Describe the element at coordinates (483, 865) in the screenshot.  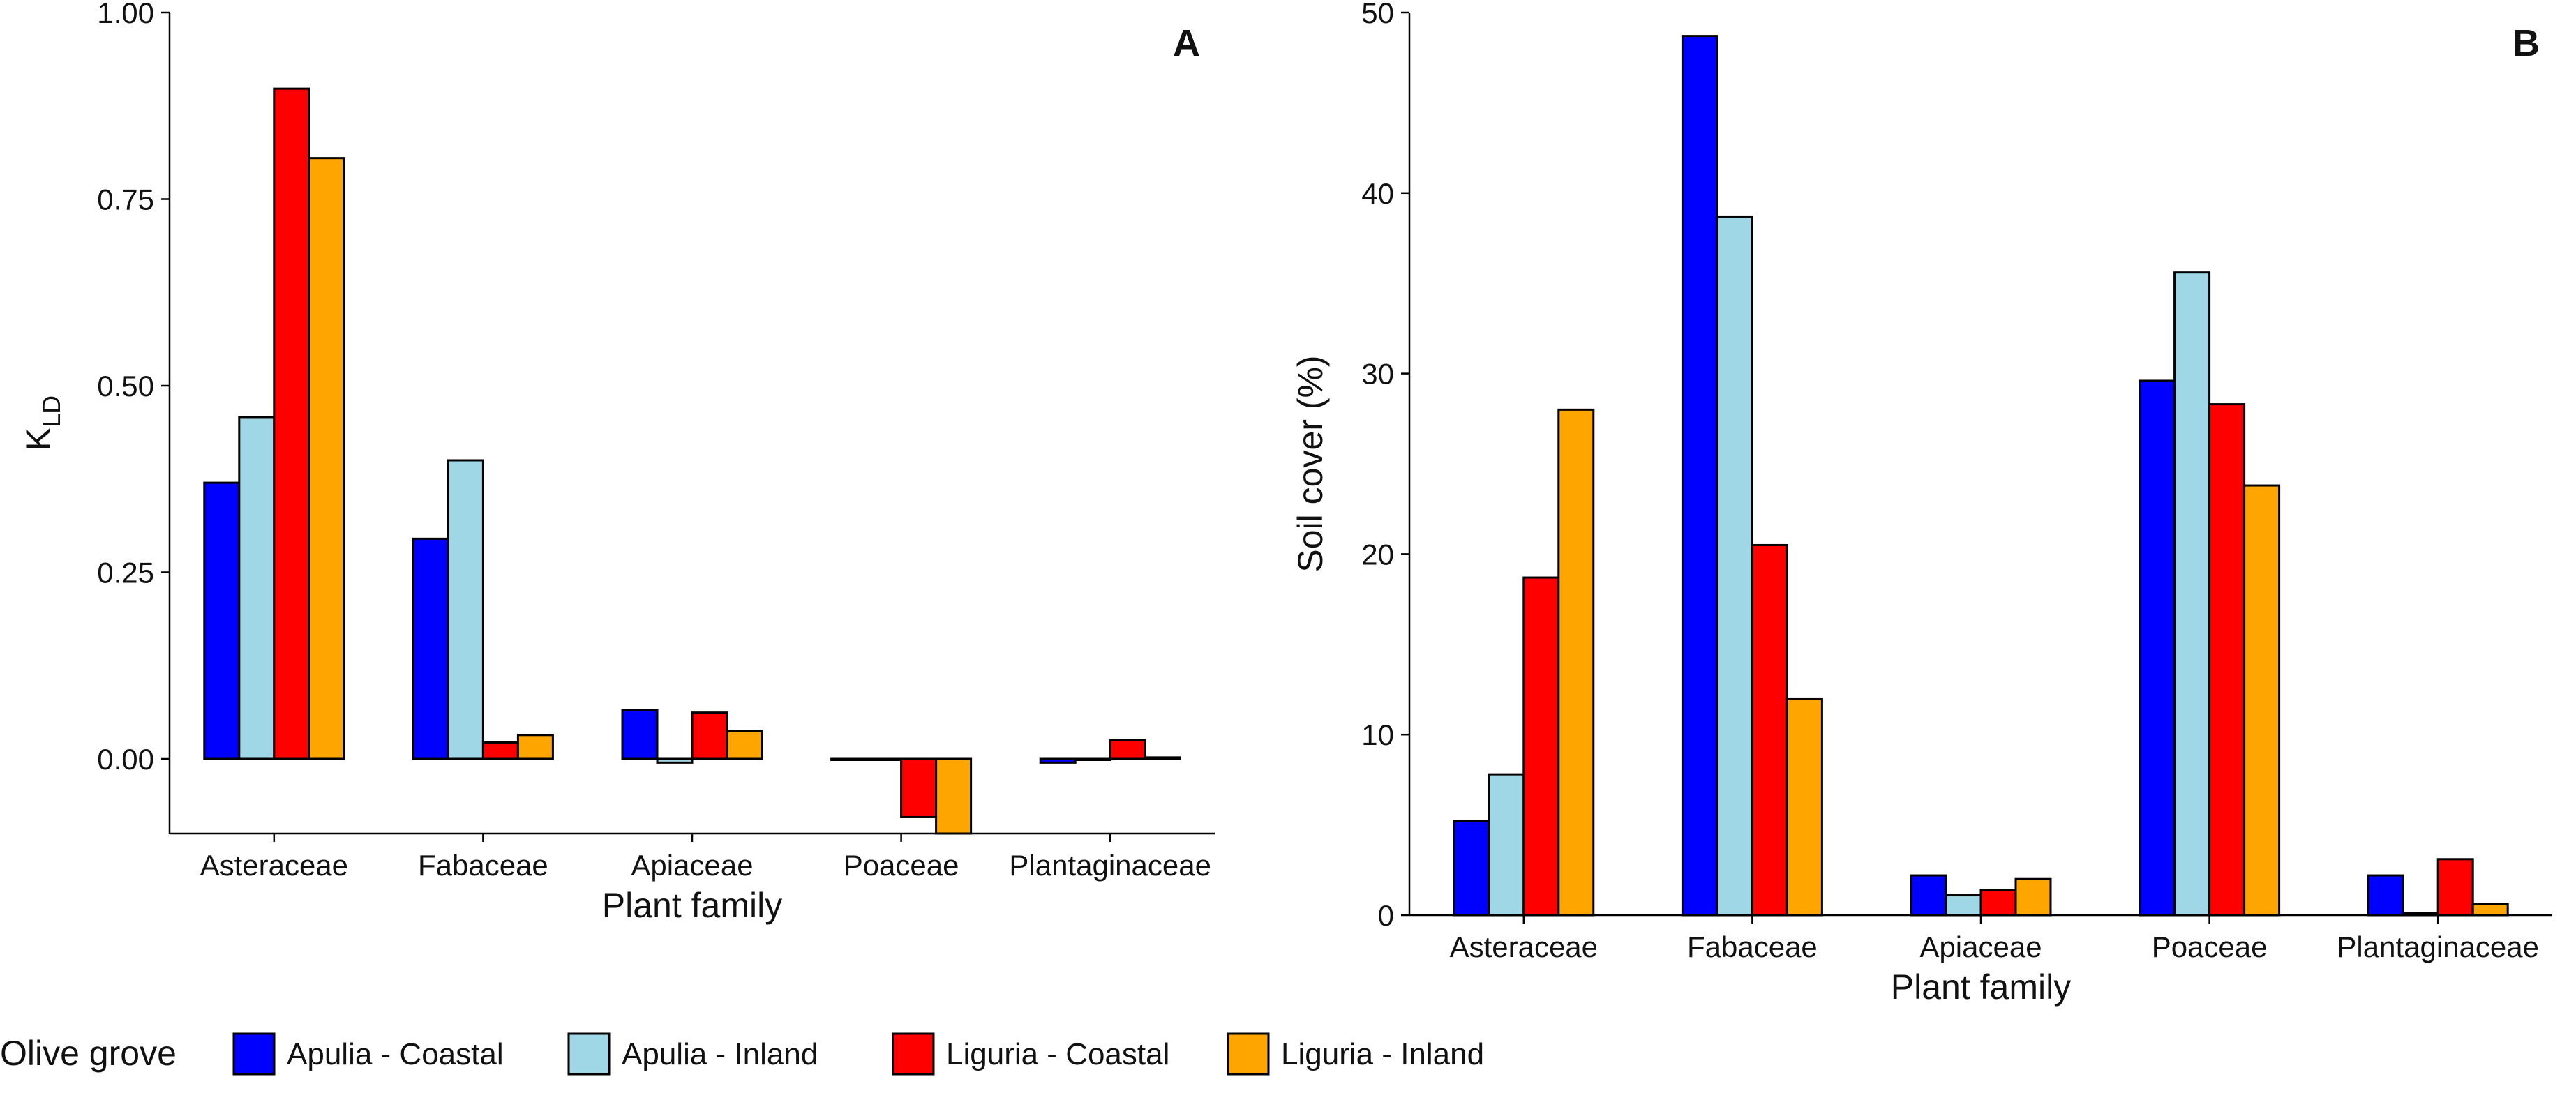
I see `panel-a-x-tick-label-fabaceae: Fabaceae` at that location.